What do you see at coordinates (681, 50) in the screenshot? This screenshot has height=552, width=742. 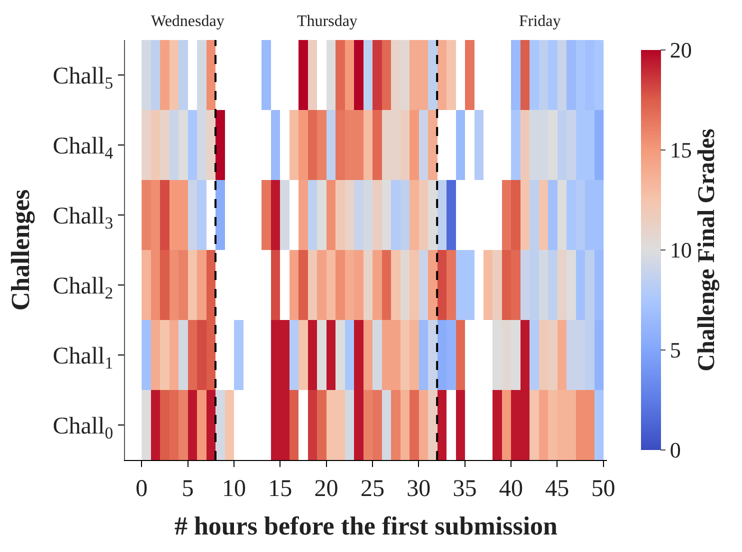 I see `color-bar-label: 20` at bounding box center [681, 50].